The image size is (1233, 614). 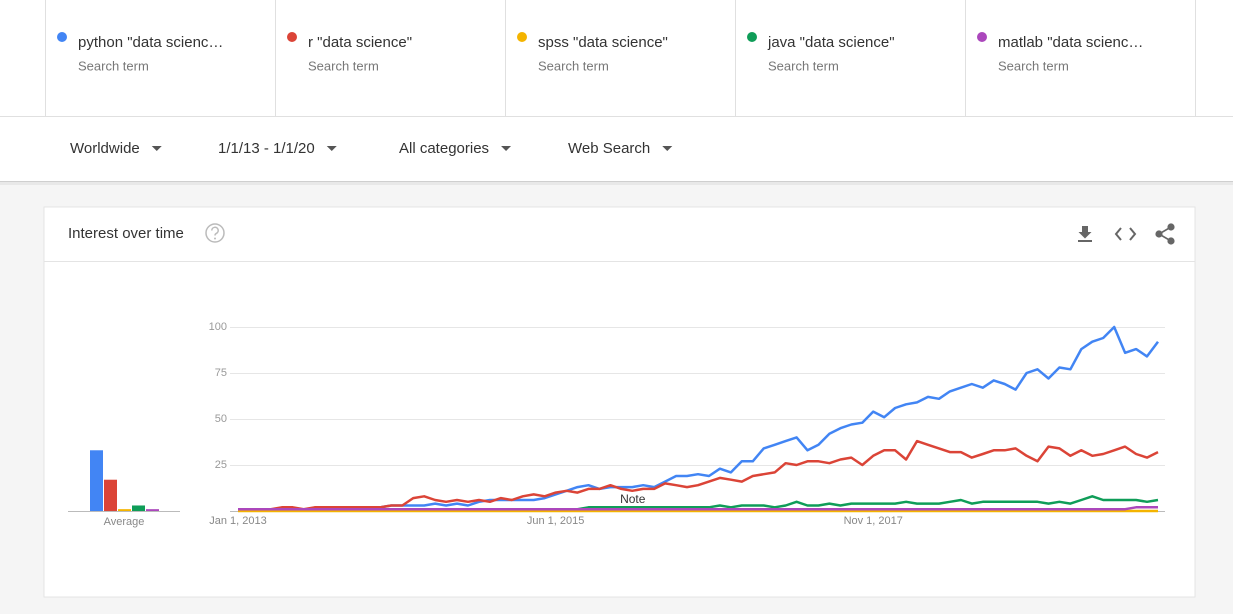 I want to click on filter-dropdown: All categories, so click(x=444, y=148).